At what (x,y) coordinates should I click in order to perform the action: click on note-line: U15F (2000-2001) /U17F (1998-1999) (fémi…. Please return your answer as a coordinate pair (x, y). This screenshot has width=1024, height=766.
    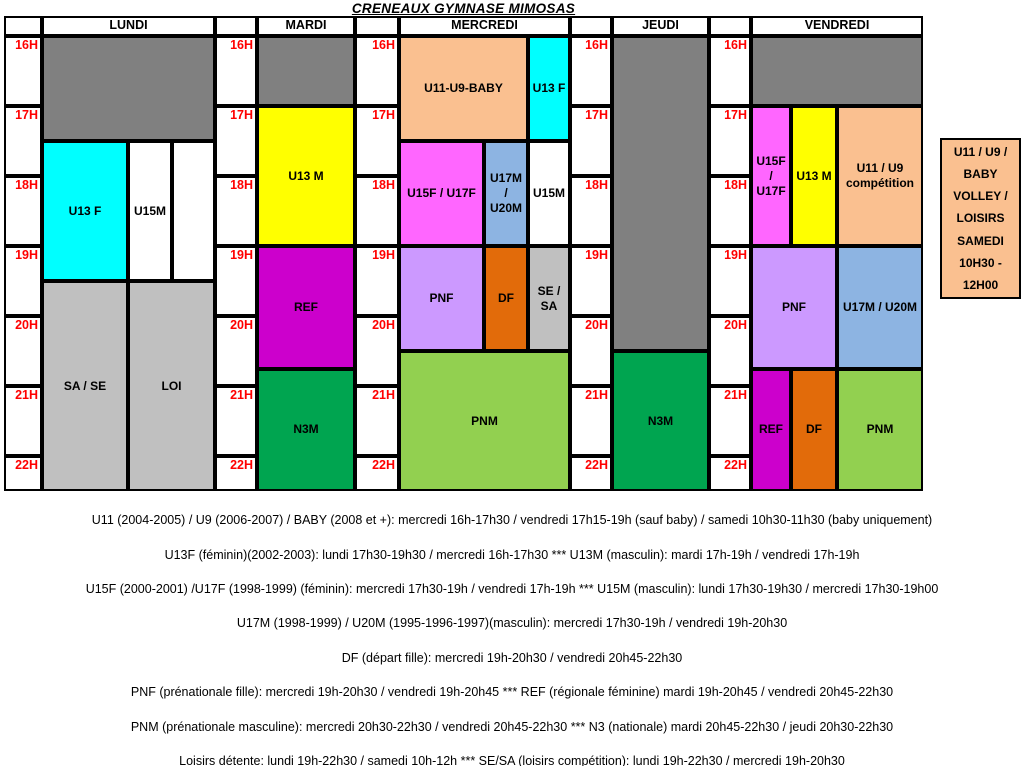
    Looking at the image, I should click on (512, 588).